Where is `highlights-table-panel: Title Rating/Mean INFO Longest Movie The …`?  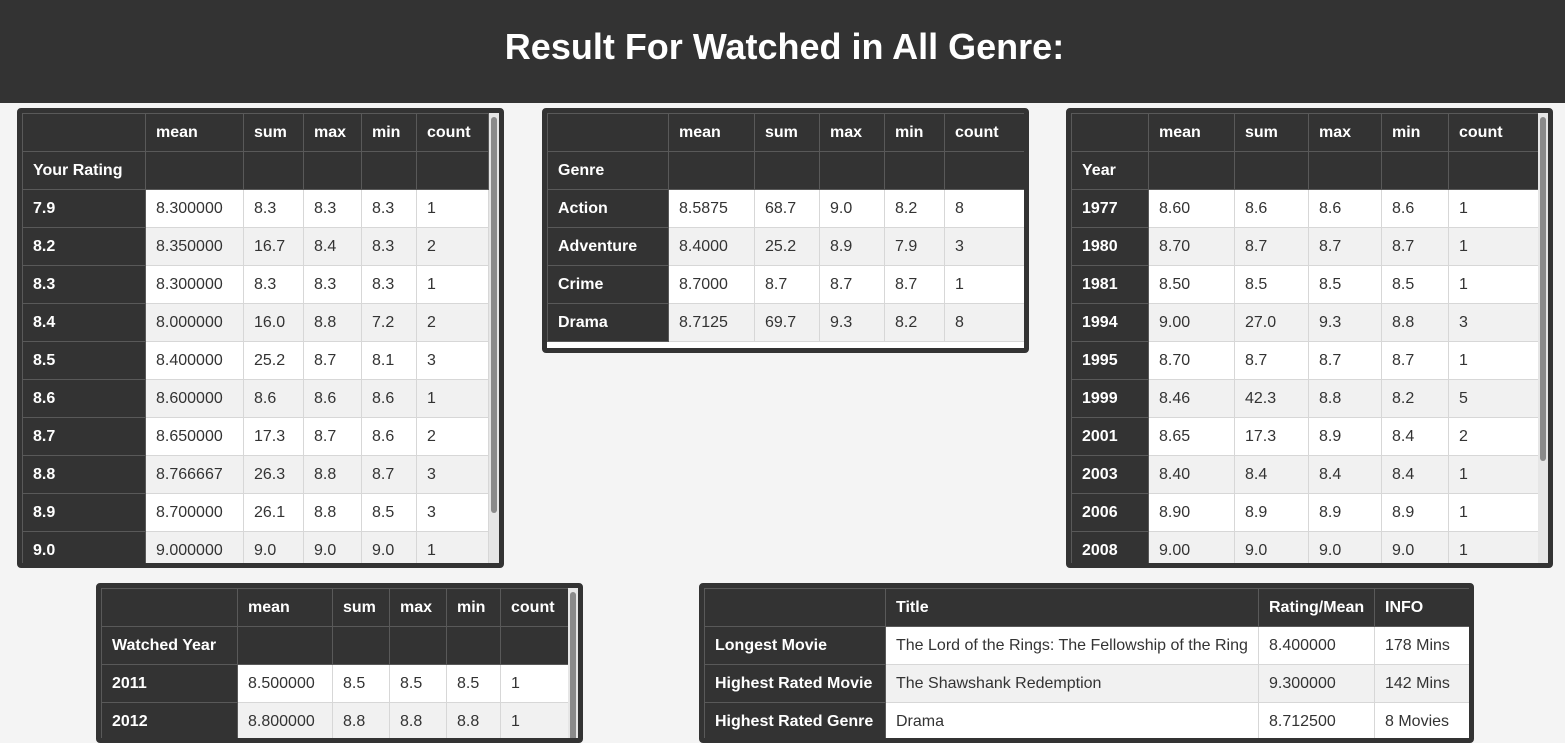
highlights-table-panel: Title Rating/Mean INFO Longest Movie The … is located at coordinates (1086, 663).